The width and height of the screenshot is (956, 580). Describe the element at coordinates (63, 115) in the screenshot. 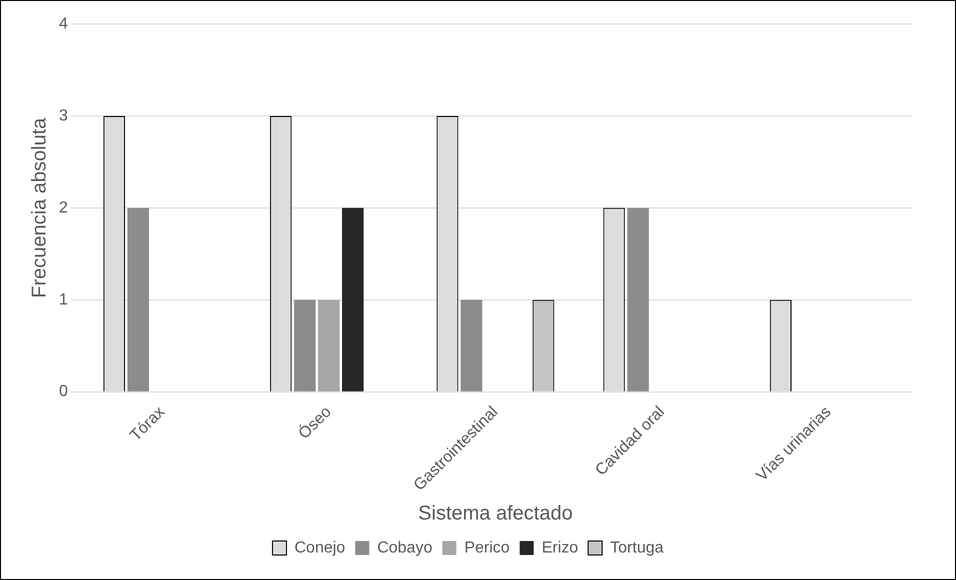

I see `y-tick-label: 3` at that location.